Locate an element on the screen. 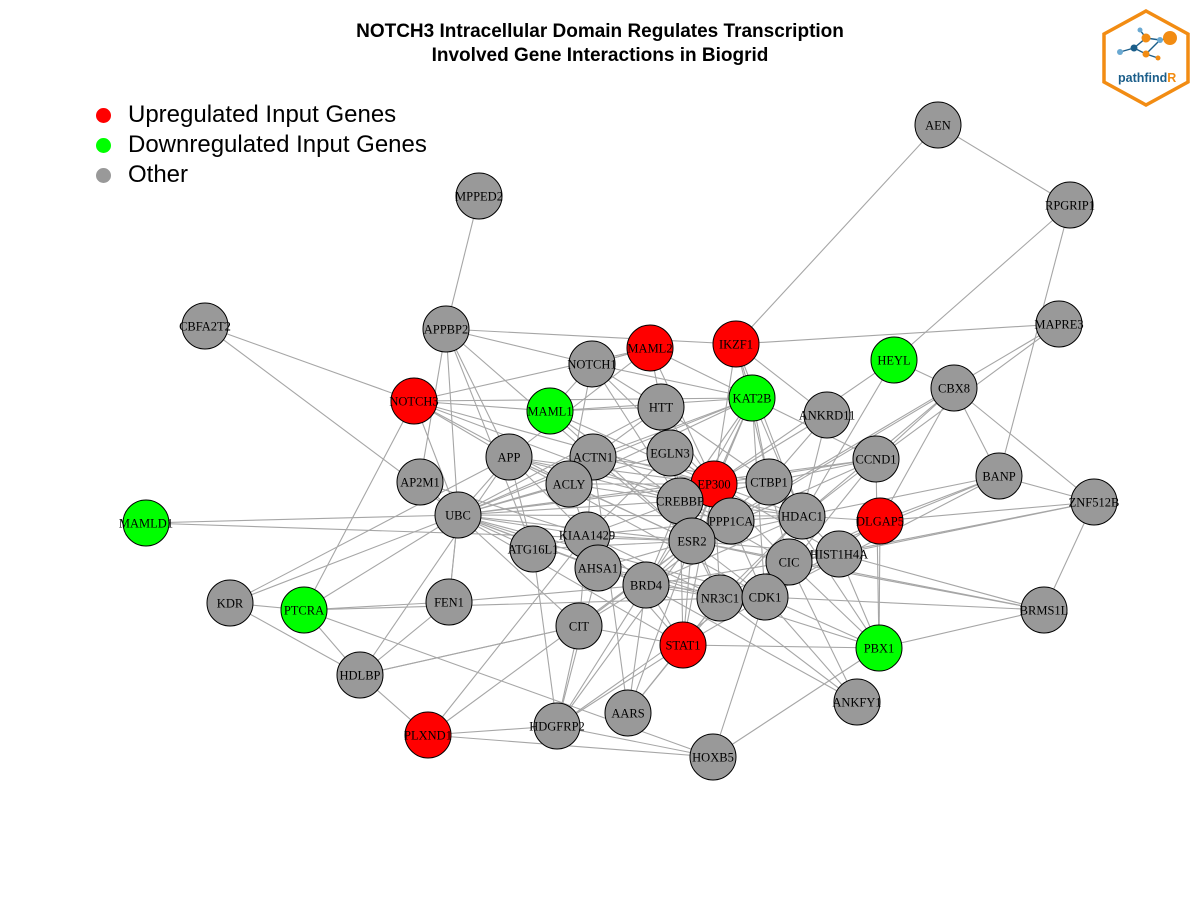 This screenshot has width=1200, height=900. node-hdgfrp2: HDGFRP2 is located at coordinates (557, 726).